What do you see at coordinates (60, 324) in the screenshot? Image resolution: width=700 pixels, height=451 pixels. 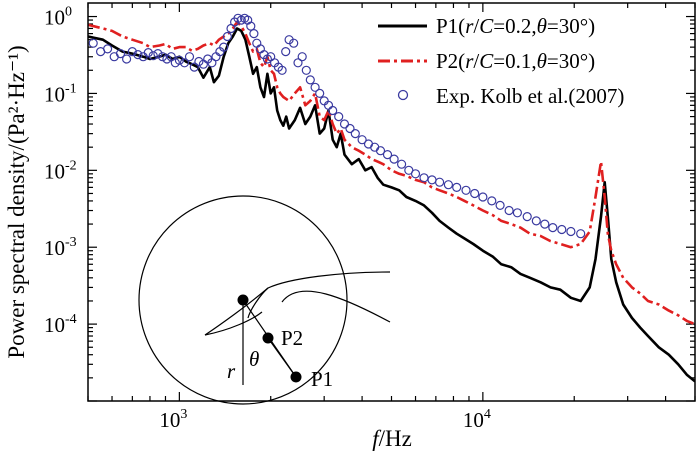 I see `y-tick-label-4: 10⁻⁴` at bounding box center [60, 324].